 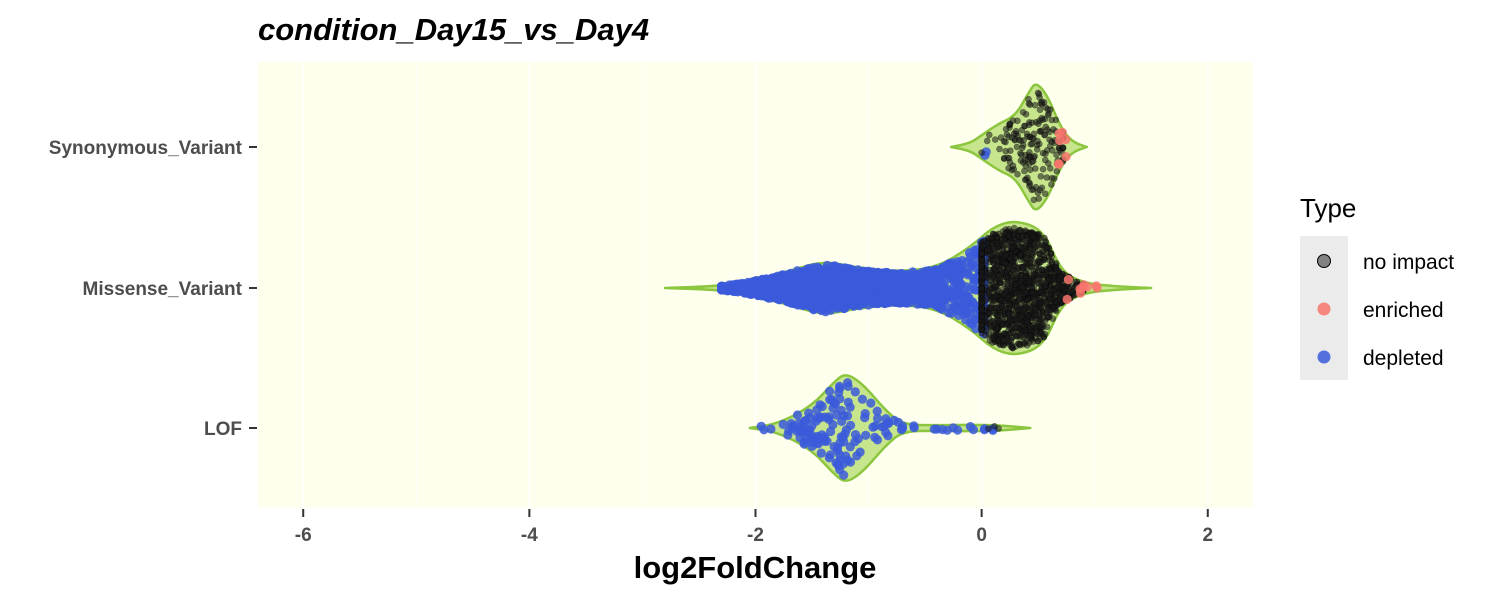 What do you see at coordinates (223, 429) in the screenshot?
I see `y-tick-label: LOF` at bounding box center [223, 429].